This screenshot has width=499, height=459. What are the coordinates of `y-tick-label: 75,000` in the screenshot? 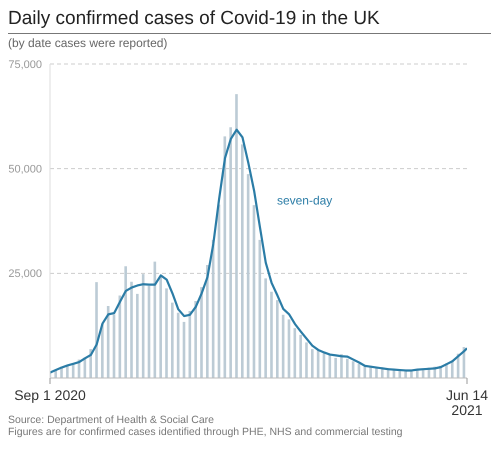 It's located at (25, 64).